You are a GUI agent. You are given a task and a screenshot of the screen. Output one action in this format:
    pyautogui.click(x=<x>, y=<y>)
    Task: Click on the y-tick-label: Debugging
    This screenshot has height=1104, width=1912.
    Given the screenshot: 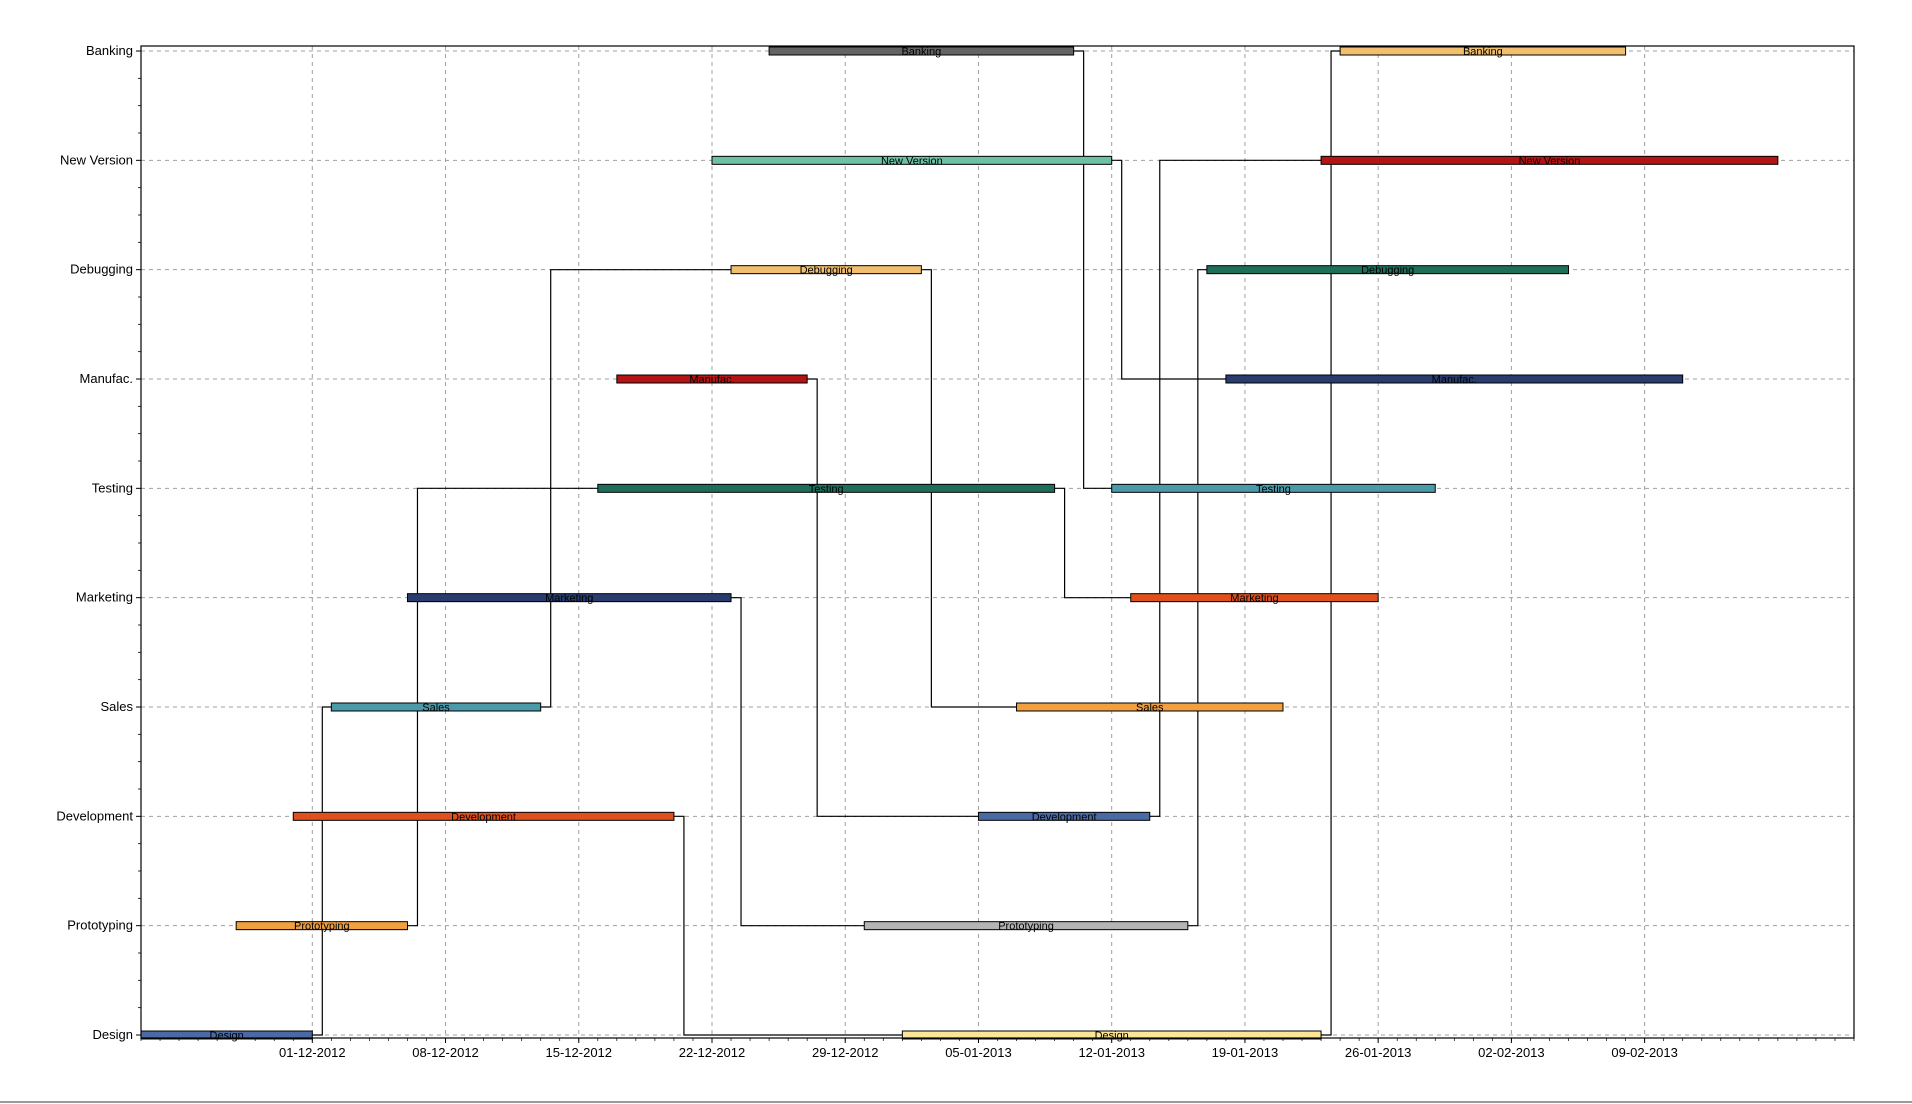 What is the action you would take?
    pyautogui.click(x=101, y=269)
    